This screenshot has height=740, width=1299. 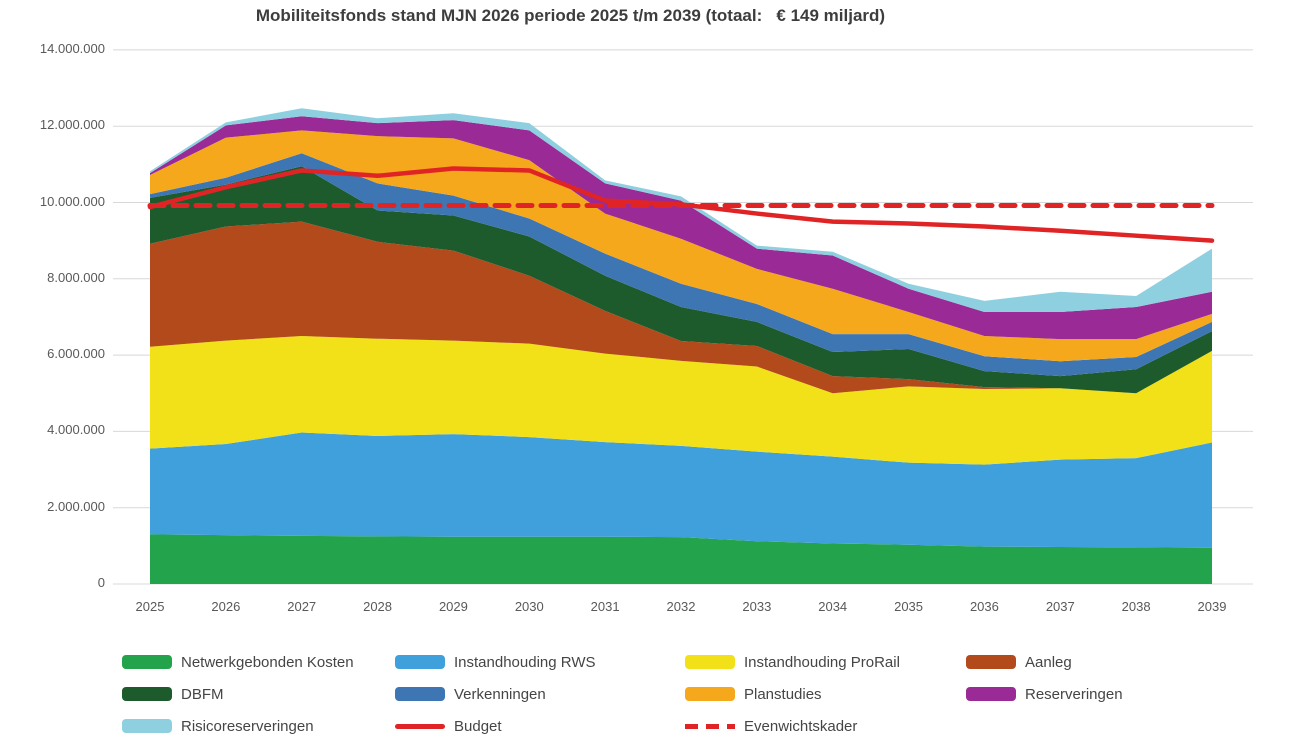 I want to click on legend-item-netwerkgebonden-kosten: Netwerkgebonden Kosten, so click(x=238, y=662).